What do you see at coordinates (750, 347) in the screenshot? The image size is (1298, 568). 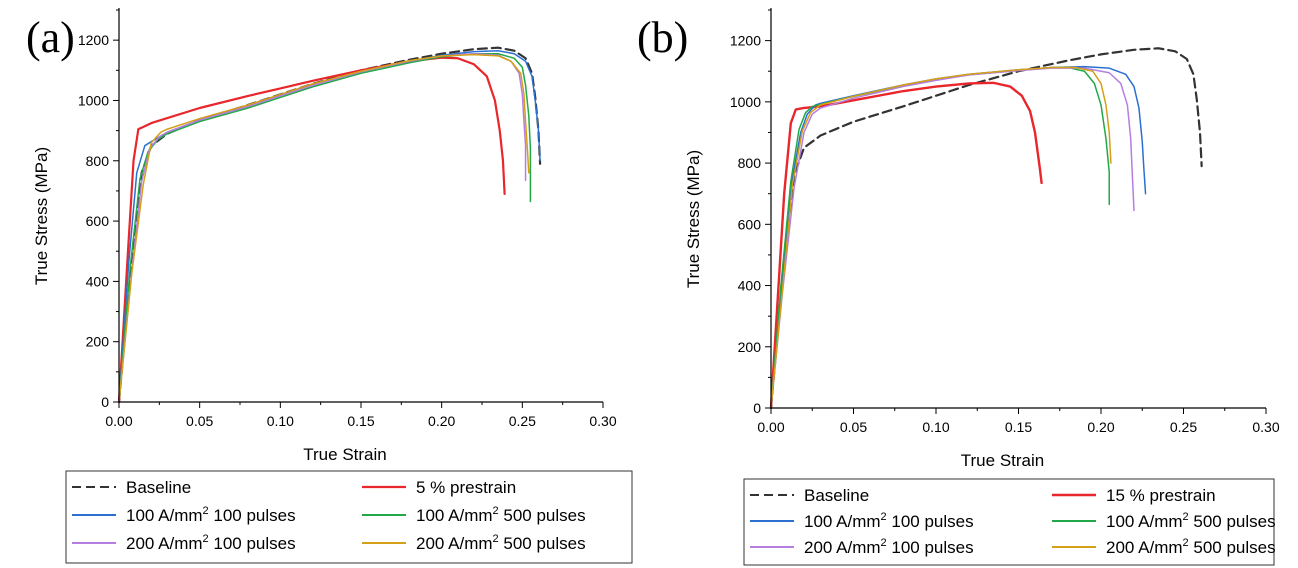 I see `y-tick-label-b-1: 200` at bounding box center [750, 347].